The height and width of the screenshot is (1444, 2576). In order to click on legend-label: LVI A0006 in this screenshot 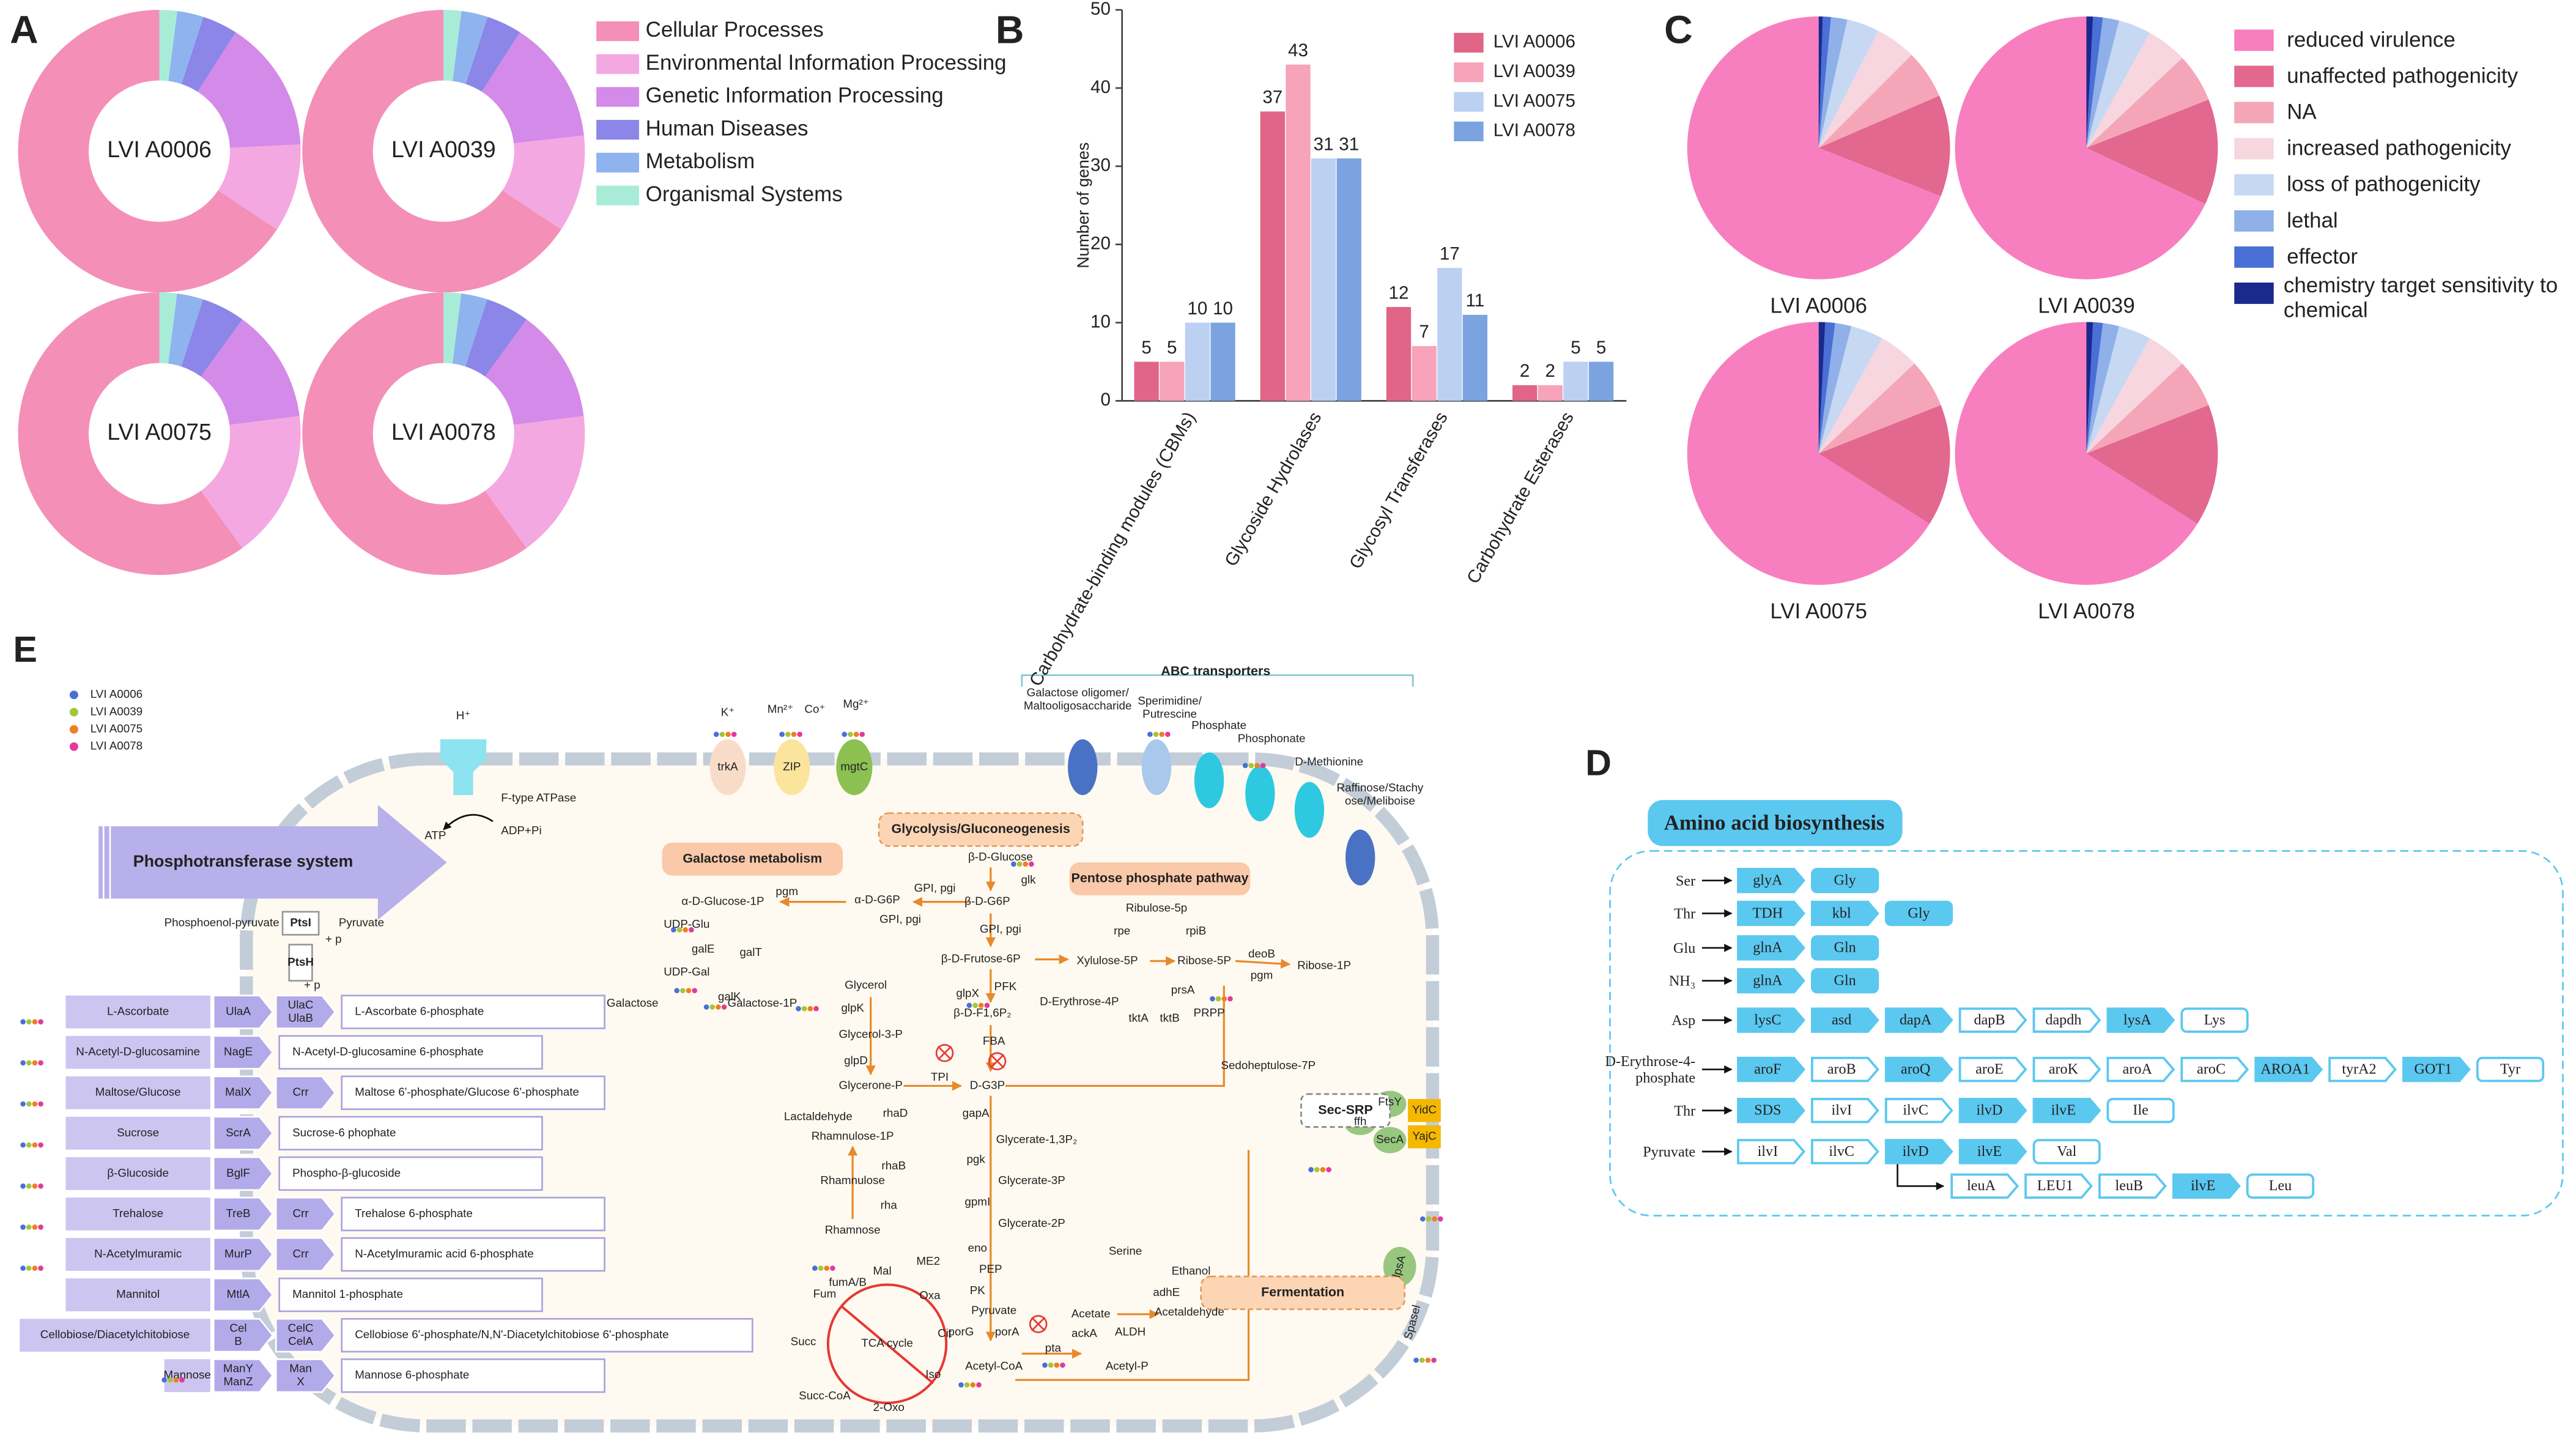, I will do `click(116, 693)`.